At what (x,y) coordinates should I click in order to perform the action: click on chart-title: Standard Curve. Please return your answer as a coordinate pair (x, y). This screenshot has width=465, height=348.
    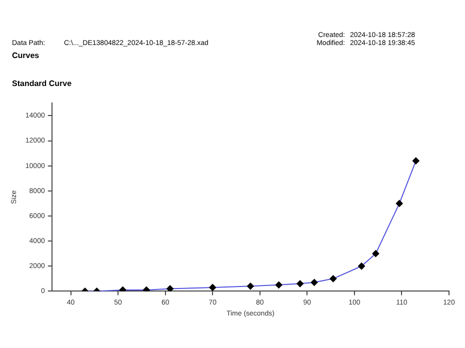
    Looking at the image, I should click on (42, 83).